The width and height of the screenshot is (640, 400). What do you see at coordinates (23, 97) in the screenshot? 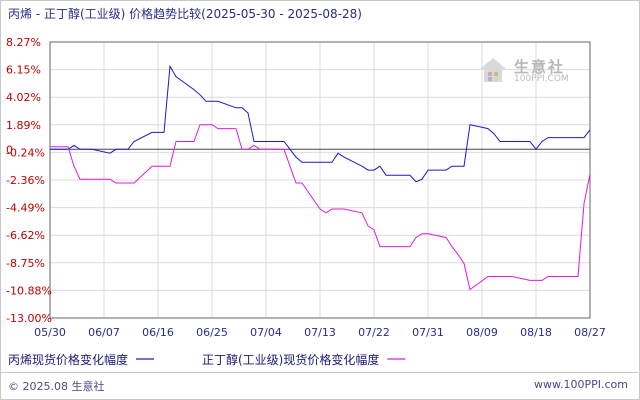
I see `y-tick-label: 4.02%` at bounding box center [23, 97].